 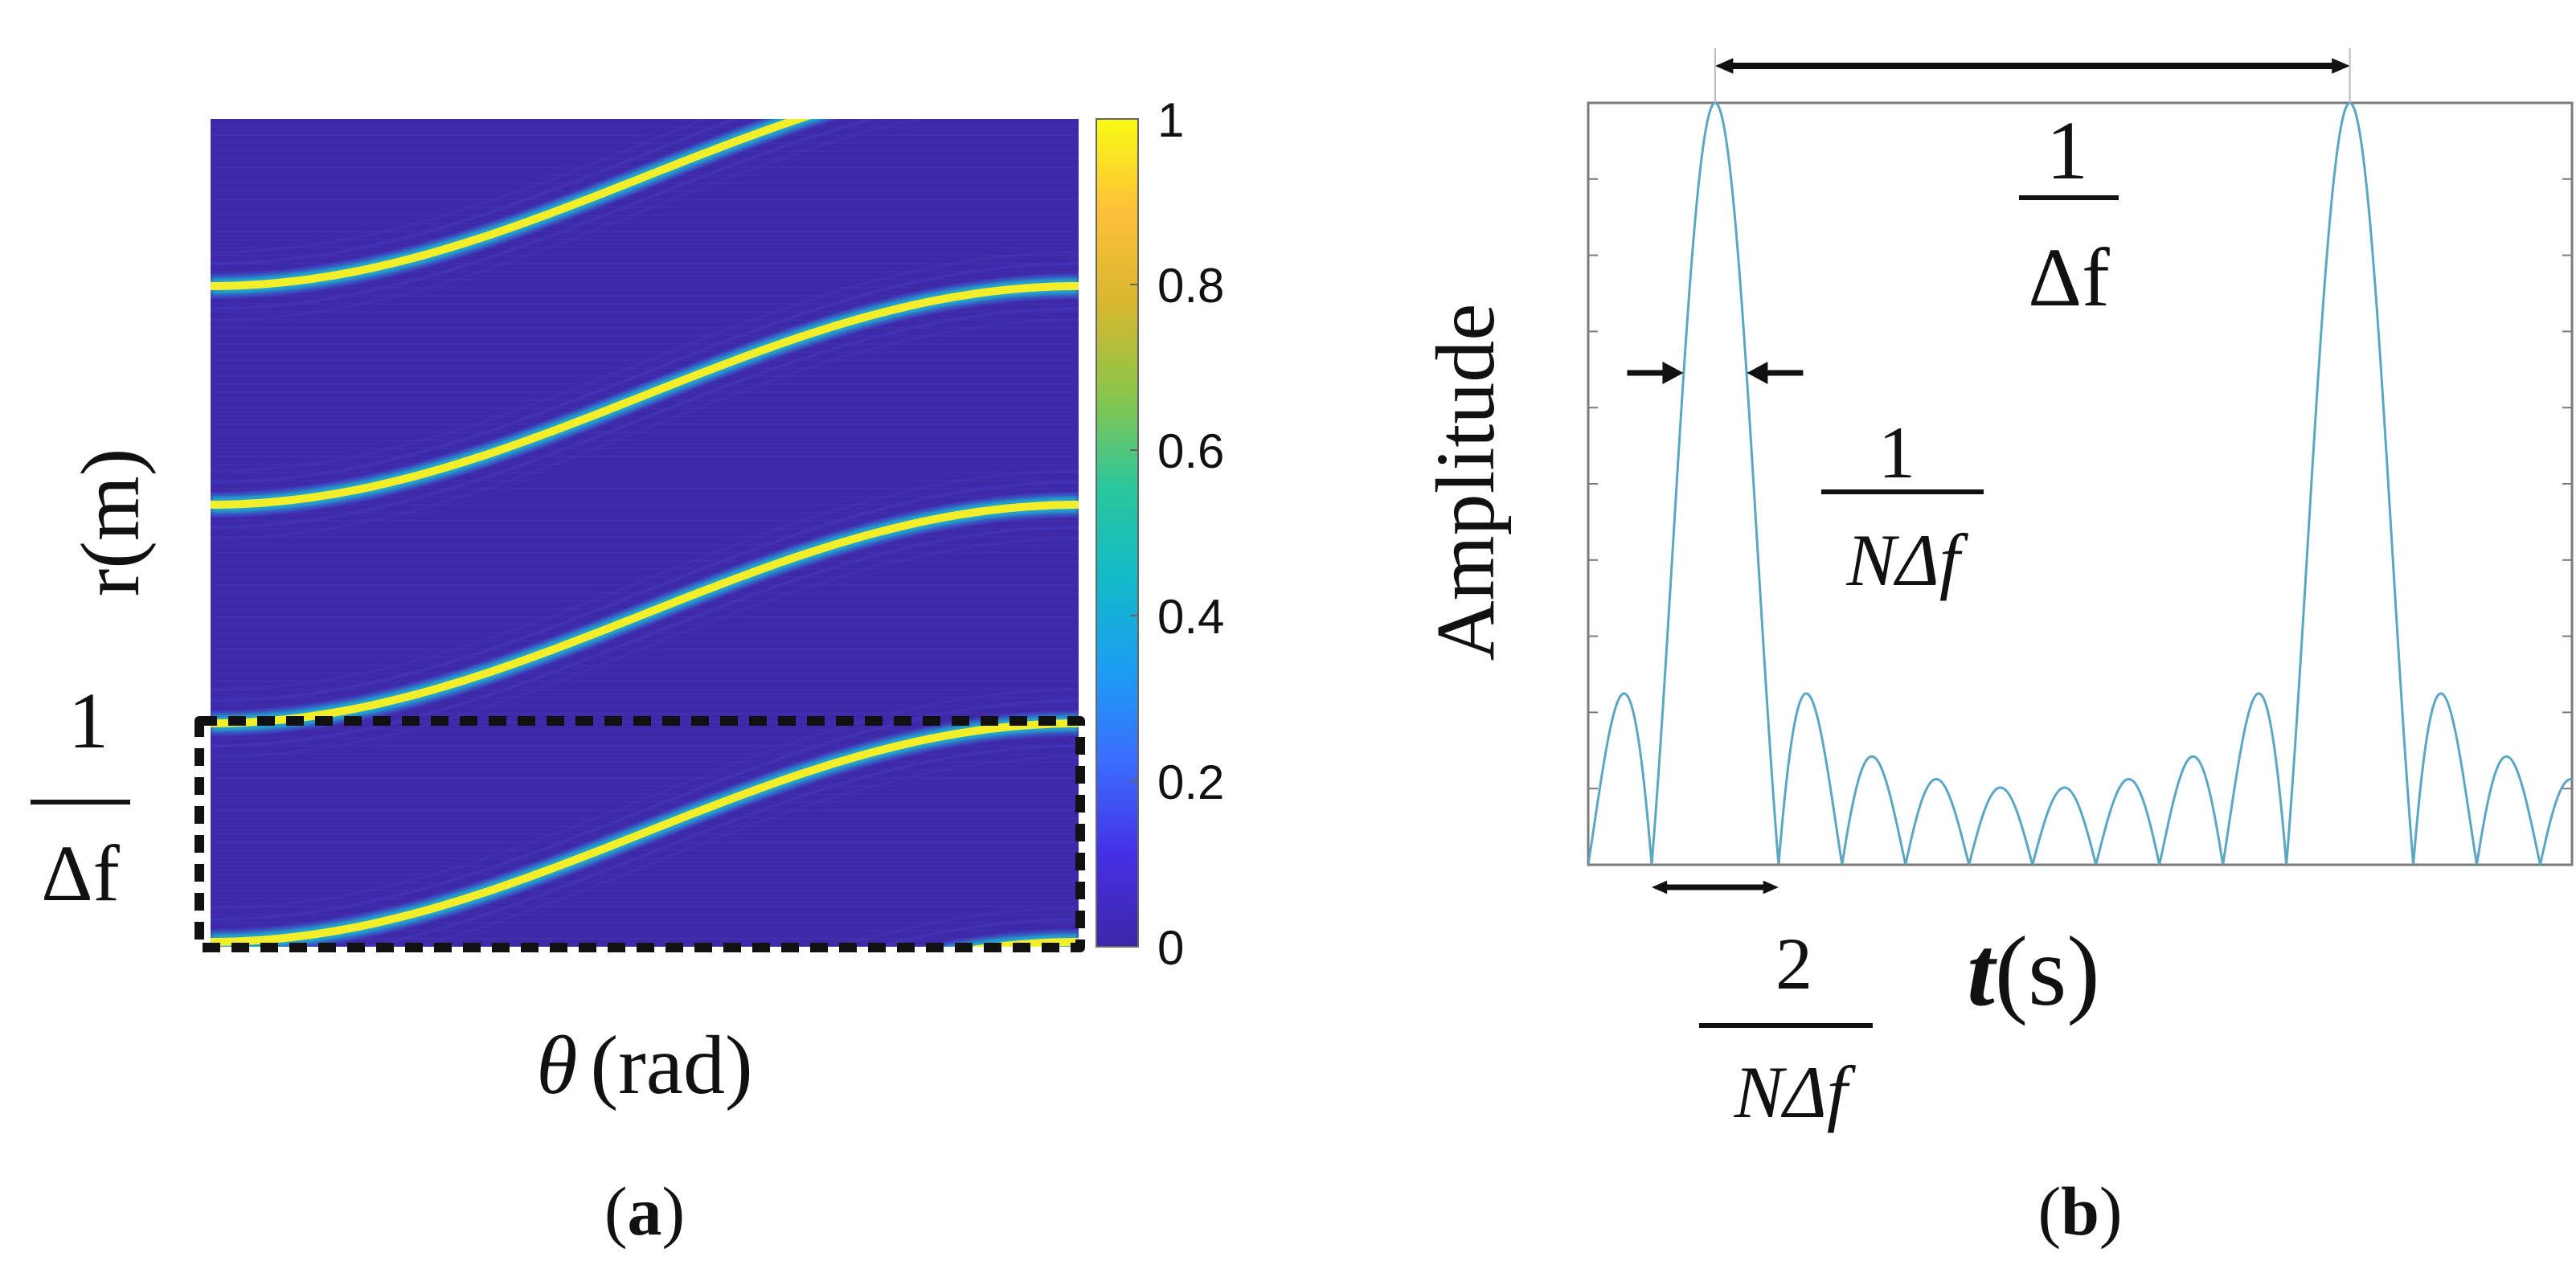 I want to click on x-axis-label-a: θ (rad), so click(x=644, y=1065).